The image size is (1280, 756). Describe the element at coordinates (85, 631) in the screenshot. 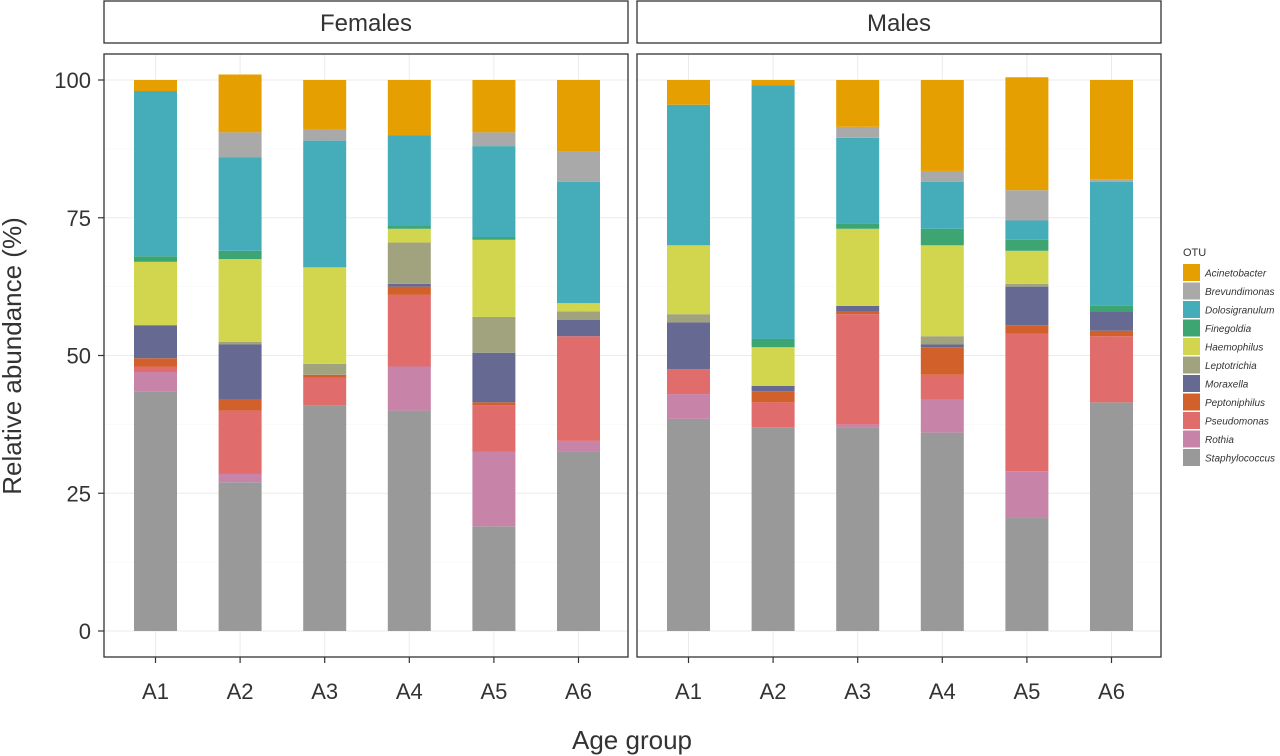

I see `y-tick-label: 0` at that location.